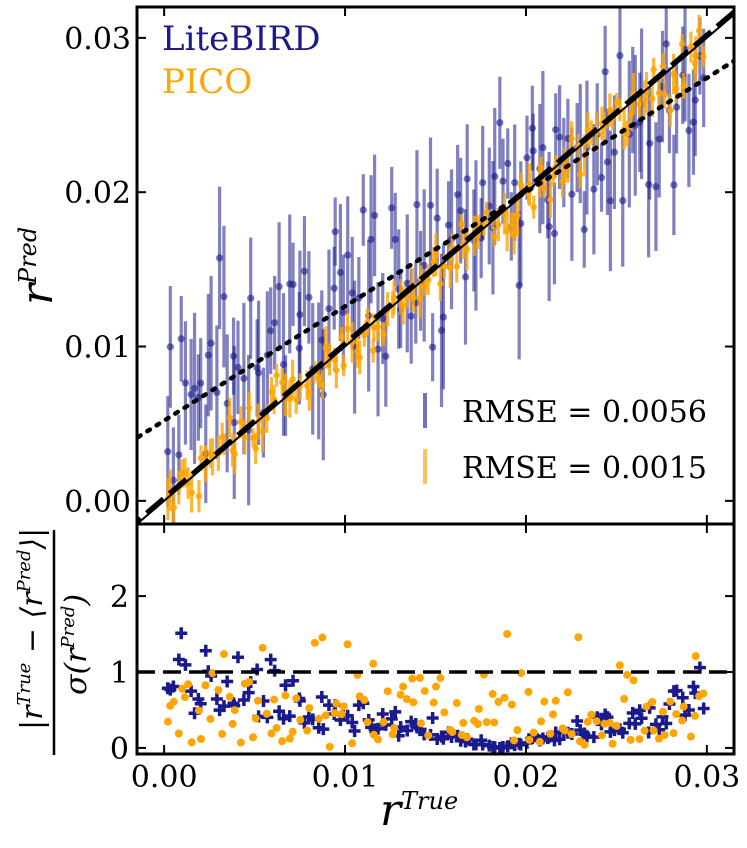 Image resolution: width=747 pixels, height=848 pixels. What do you see at coordinates (37, 266) in the screenshot?
I see `y-axis-label-top: rPred` at bounding box center [37, 266].